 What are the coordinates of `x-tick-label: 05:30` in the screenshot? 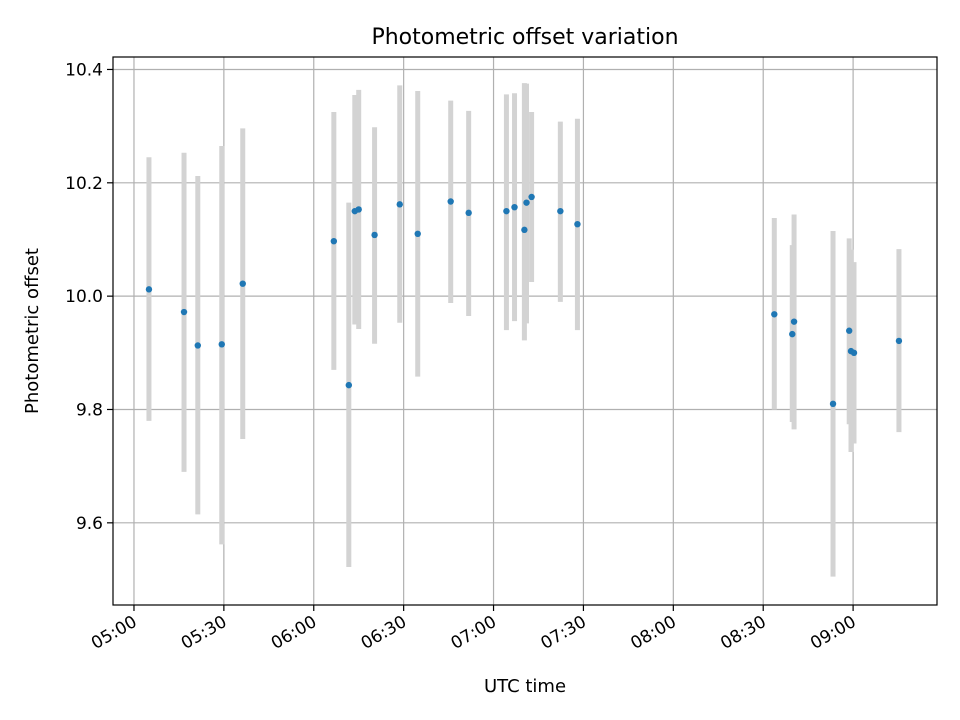 It's located at (204, 633).